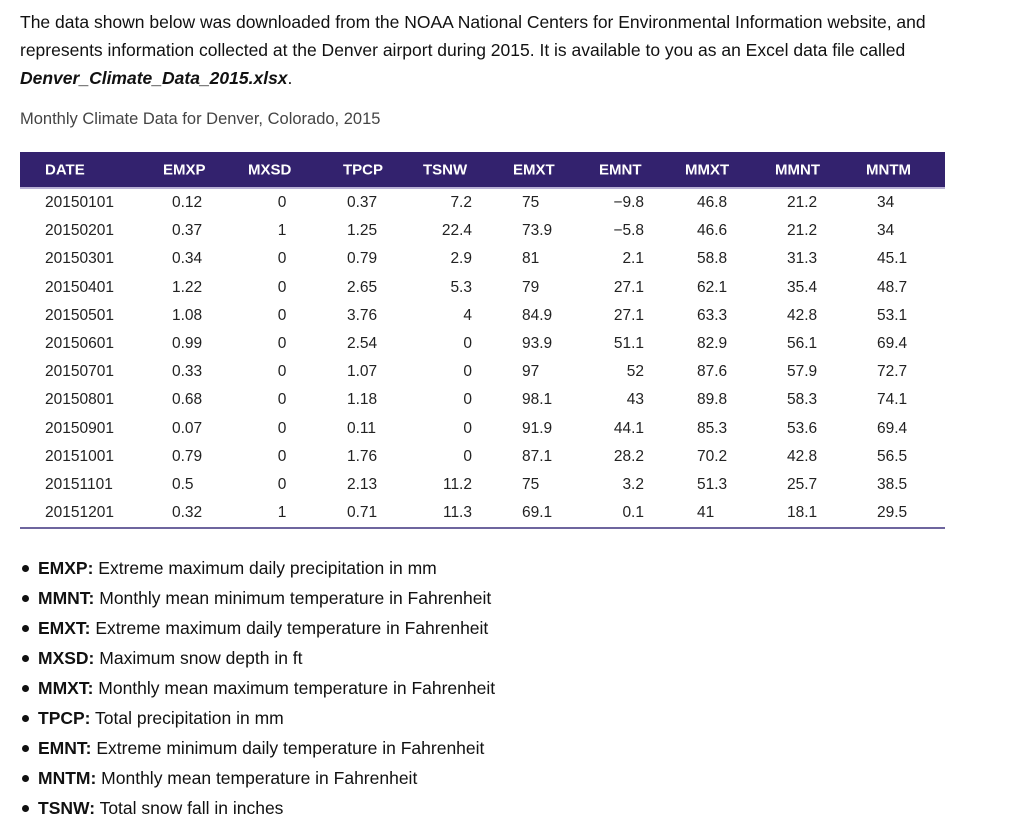 This screenshot has width=1024, height=830. What do you see at coordinates (482, 259) in the screenshot?
I see `table-row: 20150301 0.34 0 0.79 2.9 81 2.1 58.8 31.3 45.1` at bounding box center [482, 259].